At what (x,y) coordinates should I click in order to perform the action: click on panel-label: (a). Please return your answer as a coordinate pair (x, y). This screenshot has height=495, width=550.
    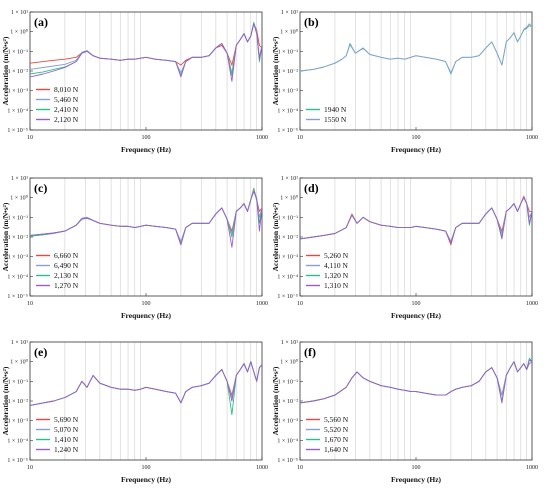
    Looking at the image, I should click on (41, 22).